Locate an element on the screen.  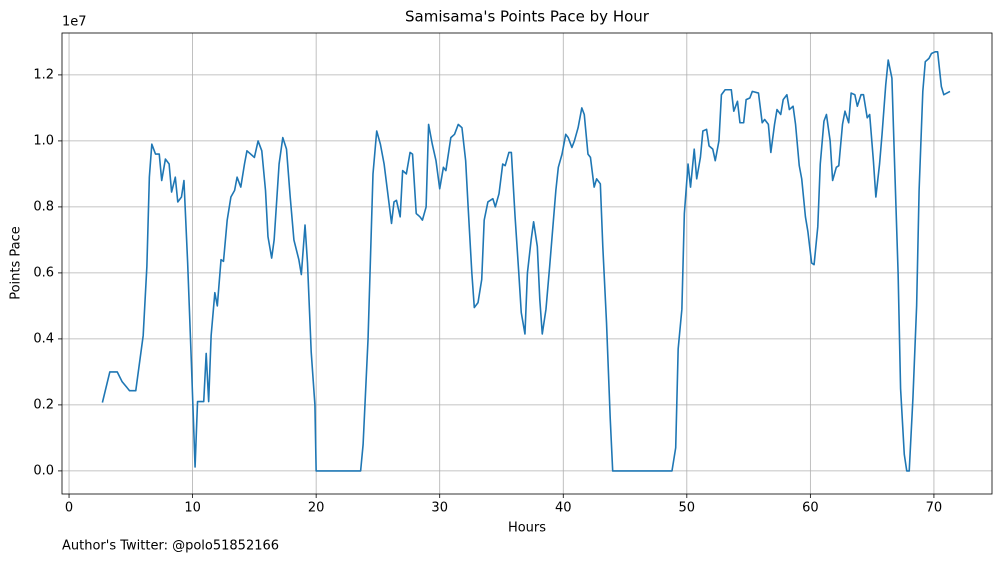
y-tick-label: 0.6 is located at coordinates (43, 272).